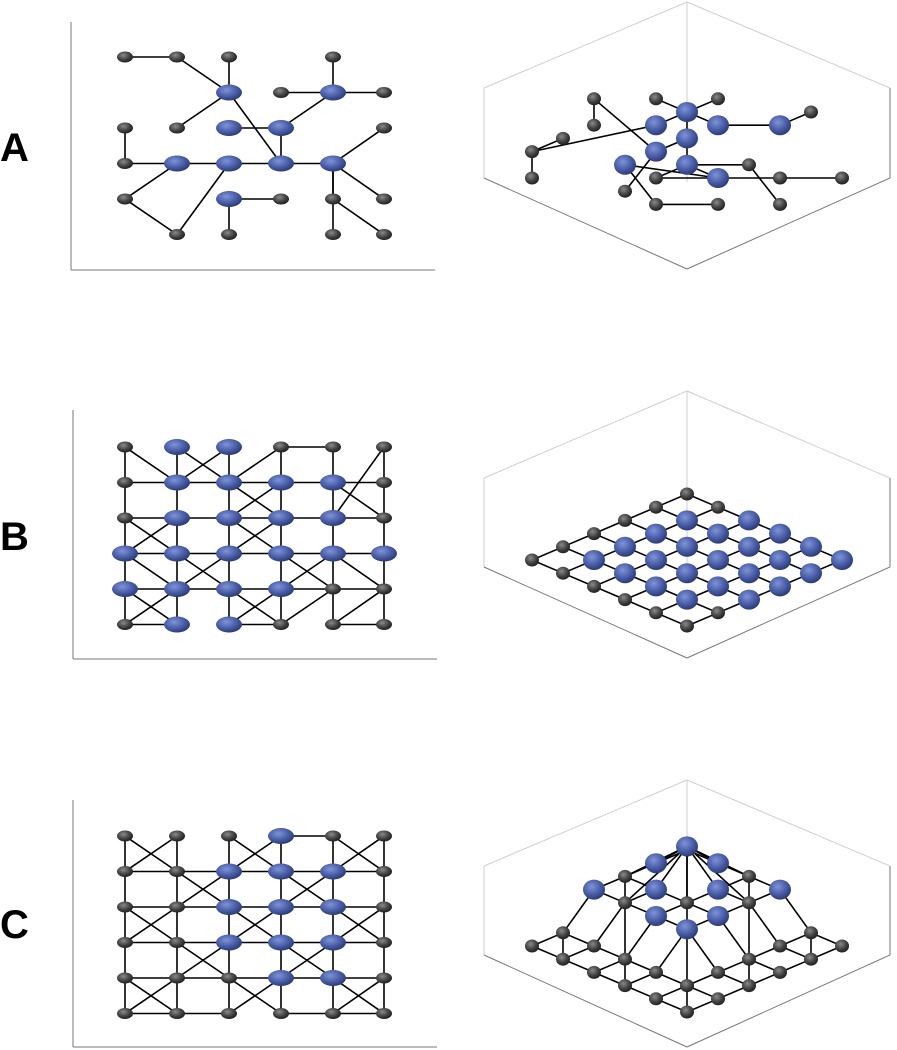 The width and height of the screenshot is (897, 1050). I want to click on network-a-2d-nodes, so click(254, 145).